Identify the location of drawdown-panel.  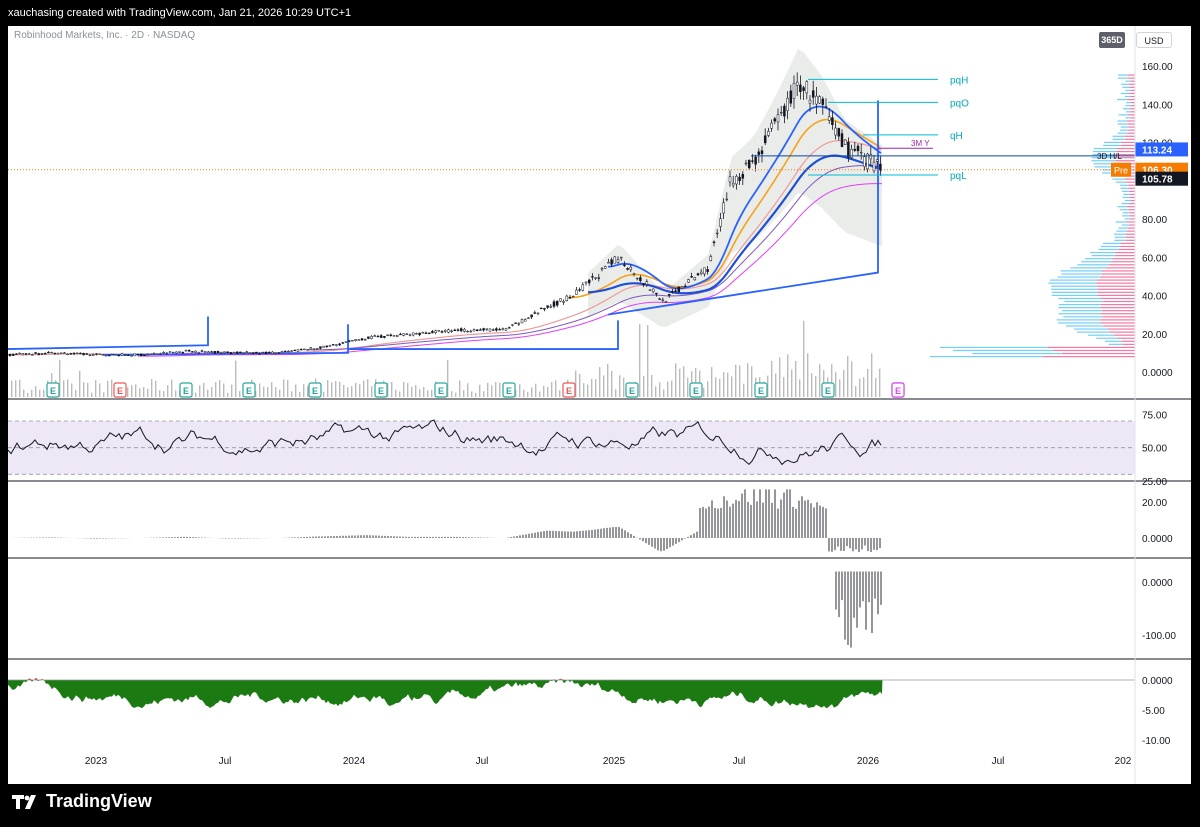
(571, 693).